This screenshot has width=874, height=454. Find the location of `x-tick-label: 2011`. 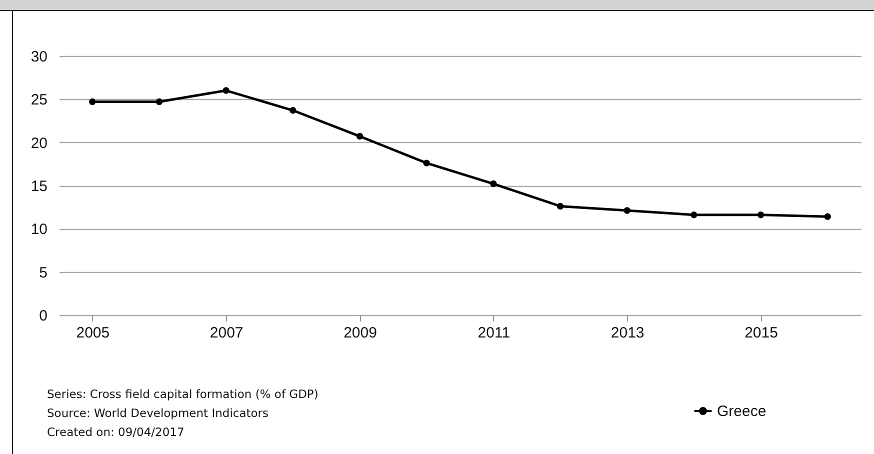

x-tick-label: 2011 is located at coordinates (494, 333).